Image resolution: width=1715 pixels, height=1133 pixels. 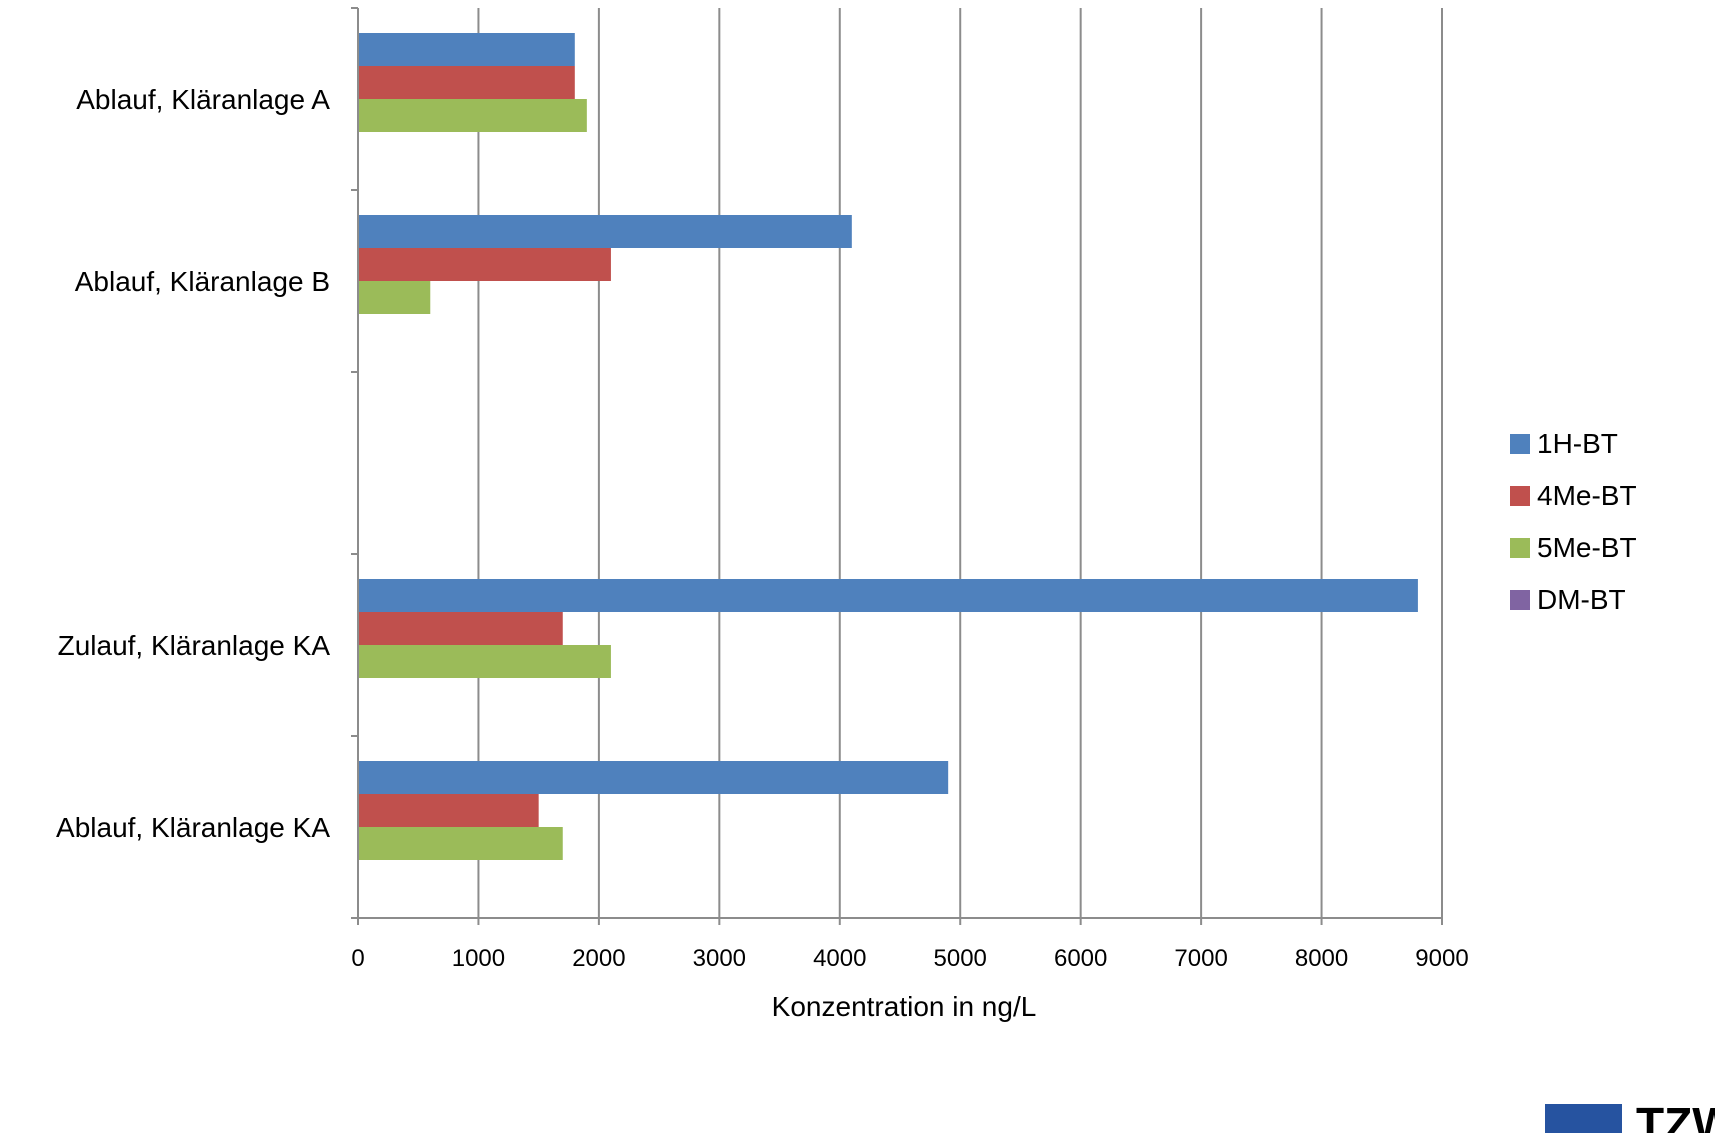 I want to click on legend-label: DM-BT, so click(x=1581, y=599).